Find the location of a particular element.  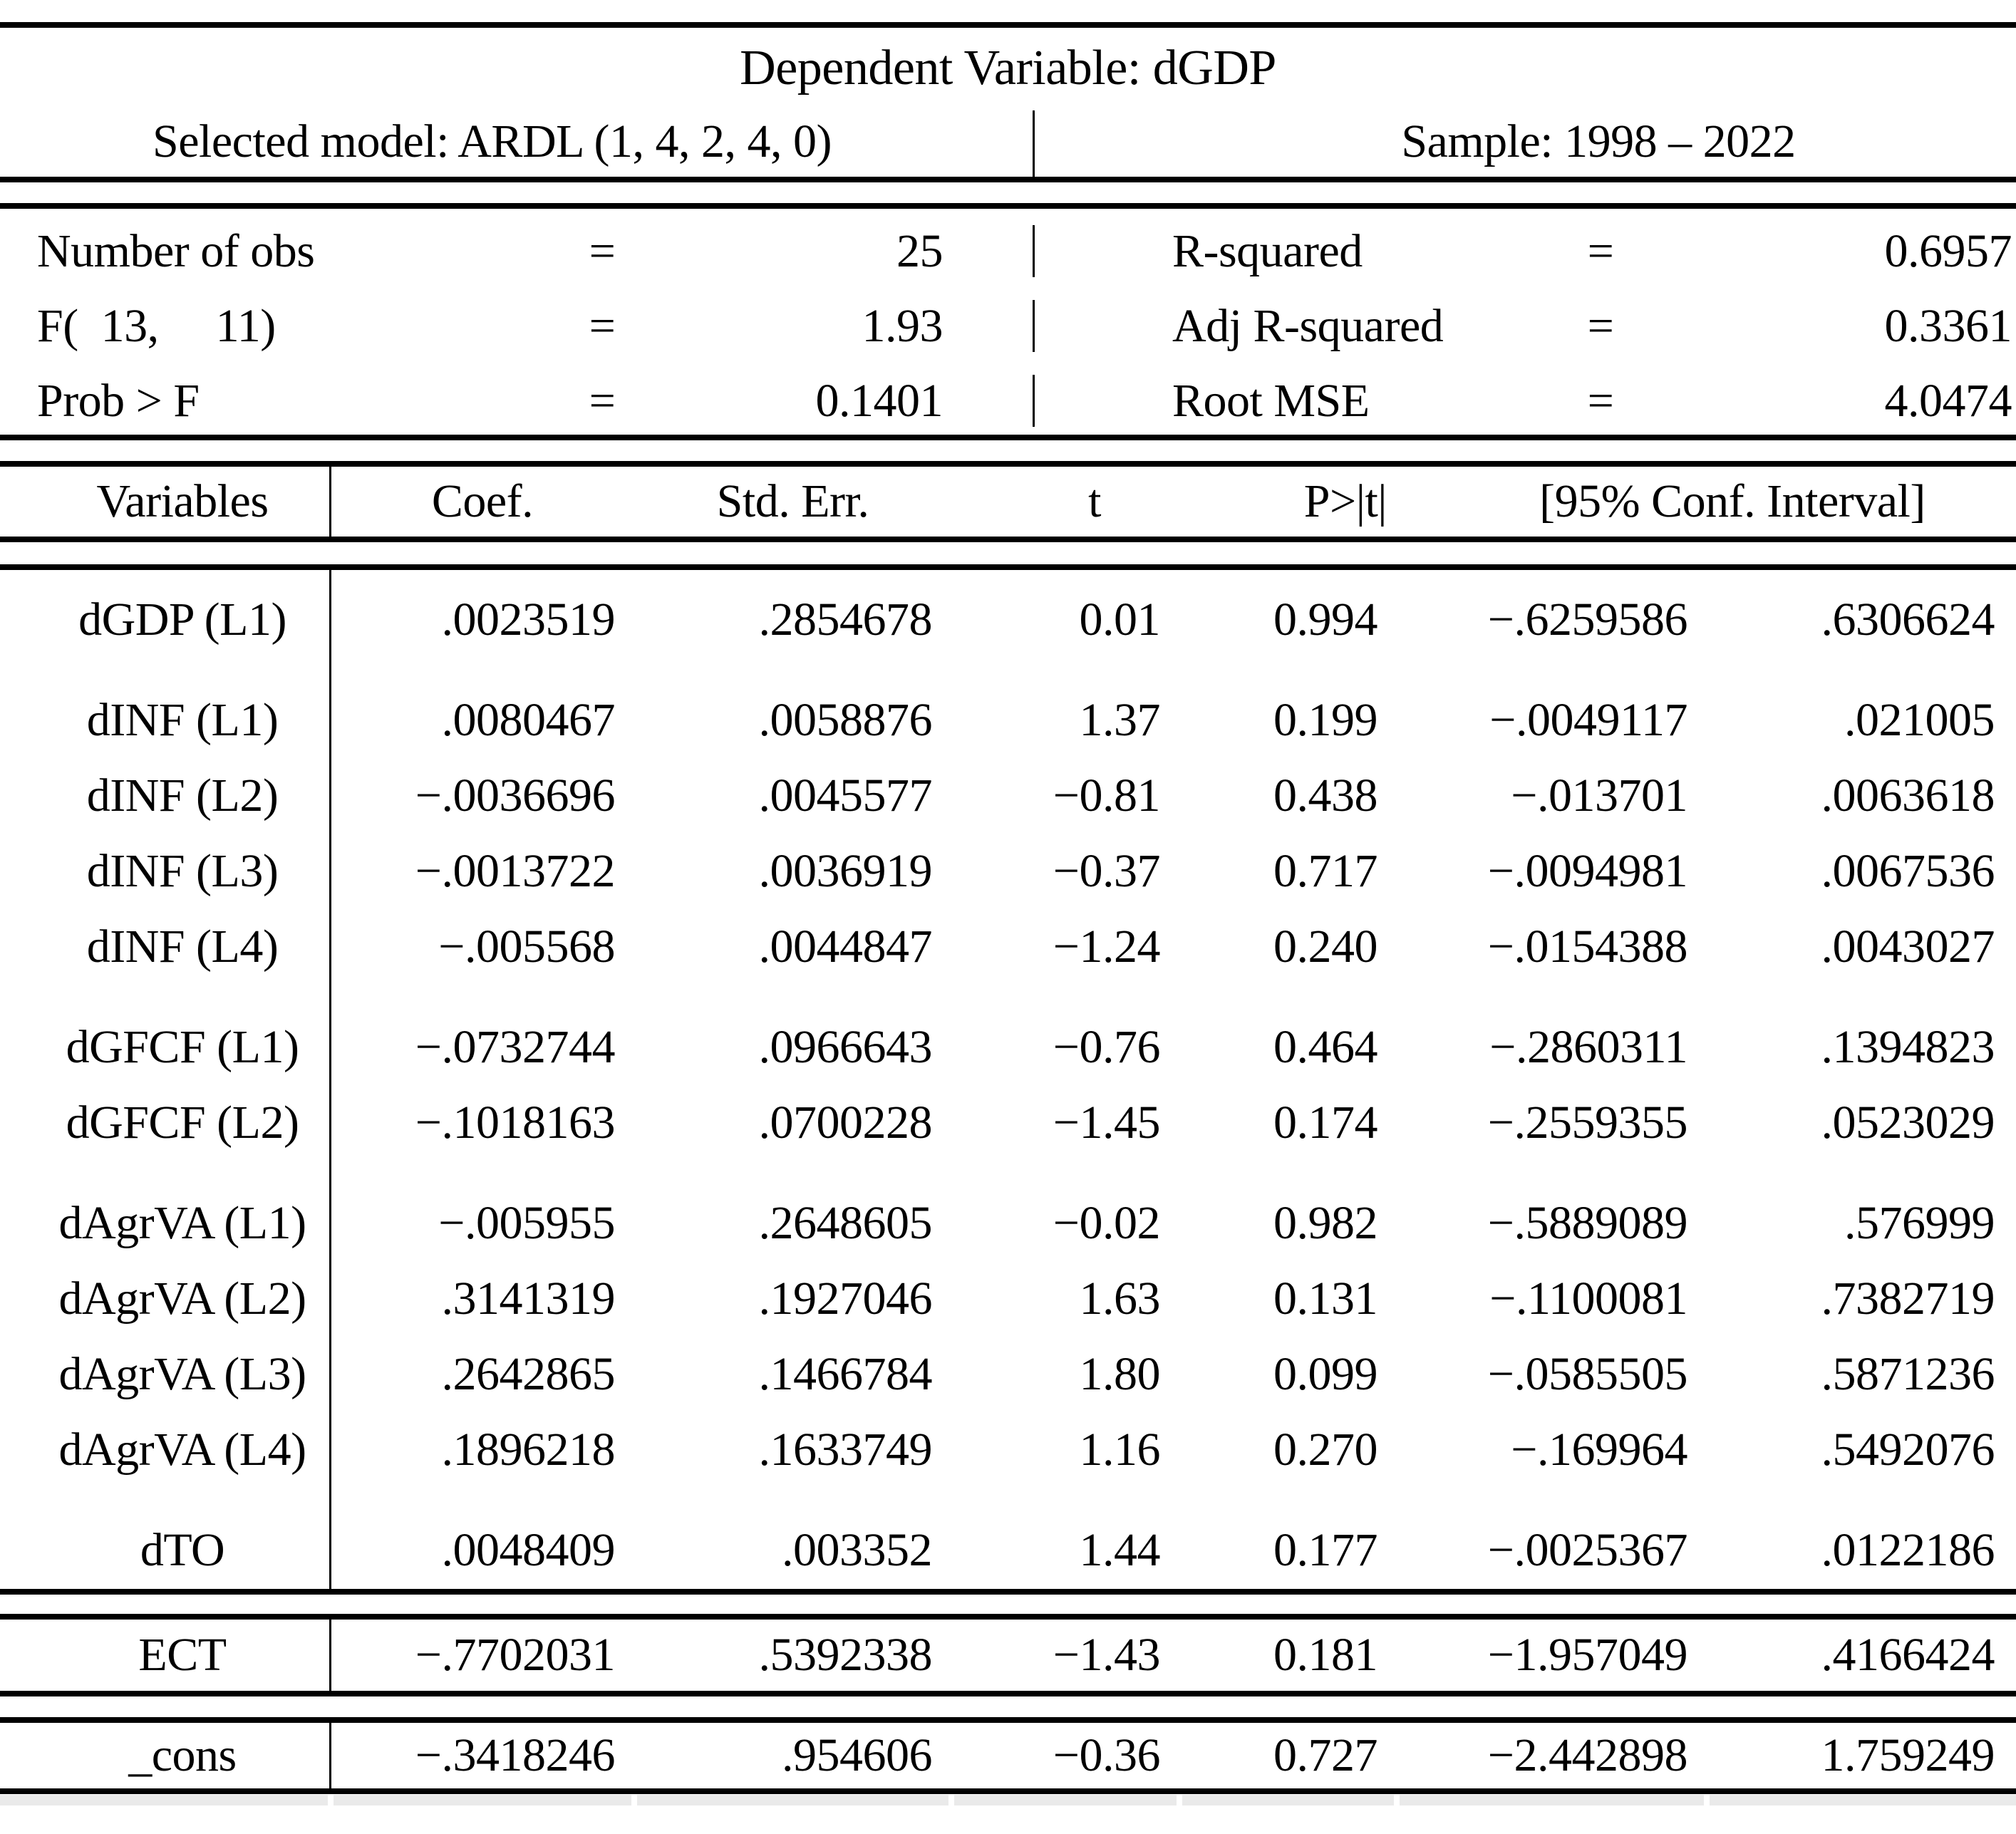

ci-low-value: −.2559355 is located at coordinates (1588, 1123).